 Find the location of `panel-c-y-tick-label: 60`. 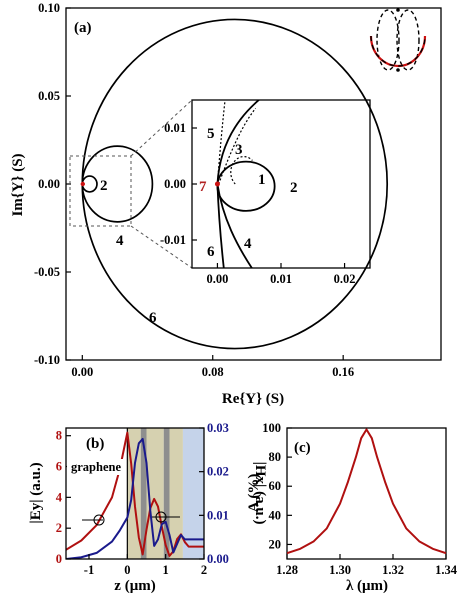

panel-c-y-tick-label: 60 is located at coordinates (275, 486).